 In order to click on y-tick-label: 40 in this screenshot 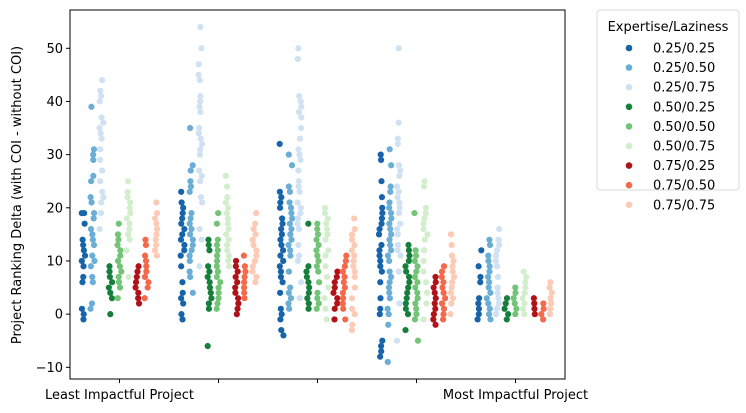, I will do `click(54, 102)`.